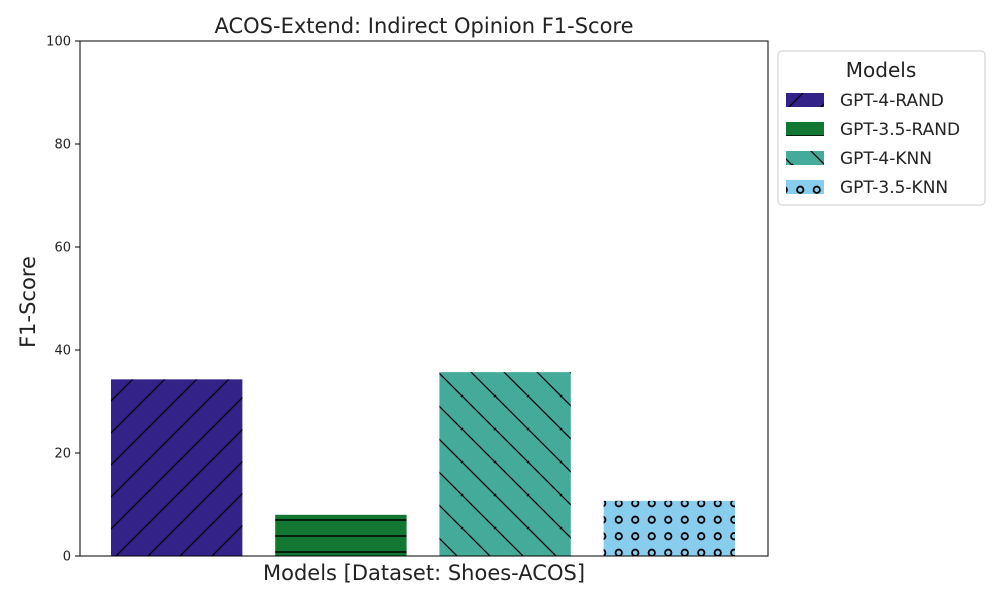 The height and width of the screenshot is (600, 1000). Describe the element at coordinates (67, 557) in the screenshot. I see `y-tick-label: 0` at that location.